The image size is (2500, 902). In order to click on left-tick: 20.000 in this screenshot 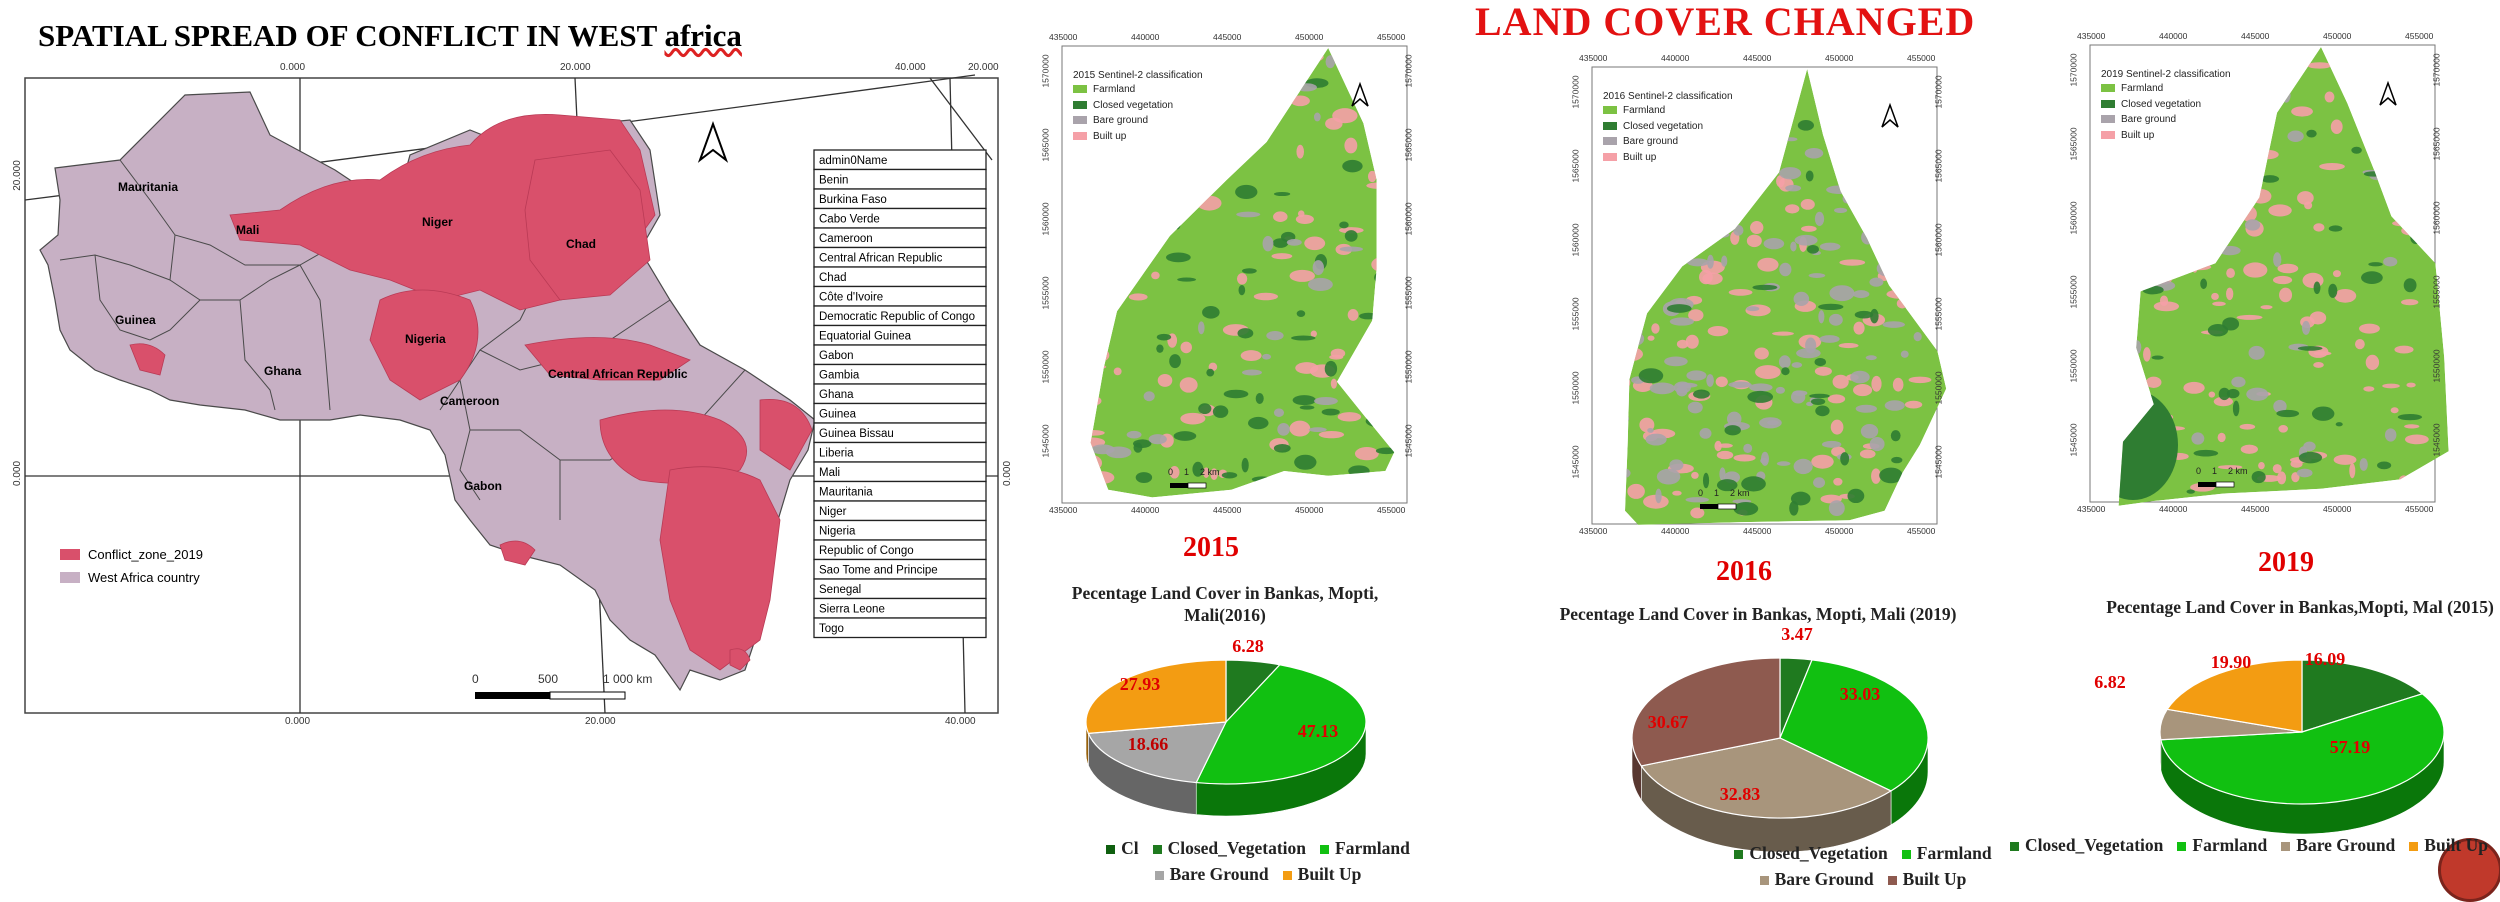, I will do `click(17, 175)`.